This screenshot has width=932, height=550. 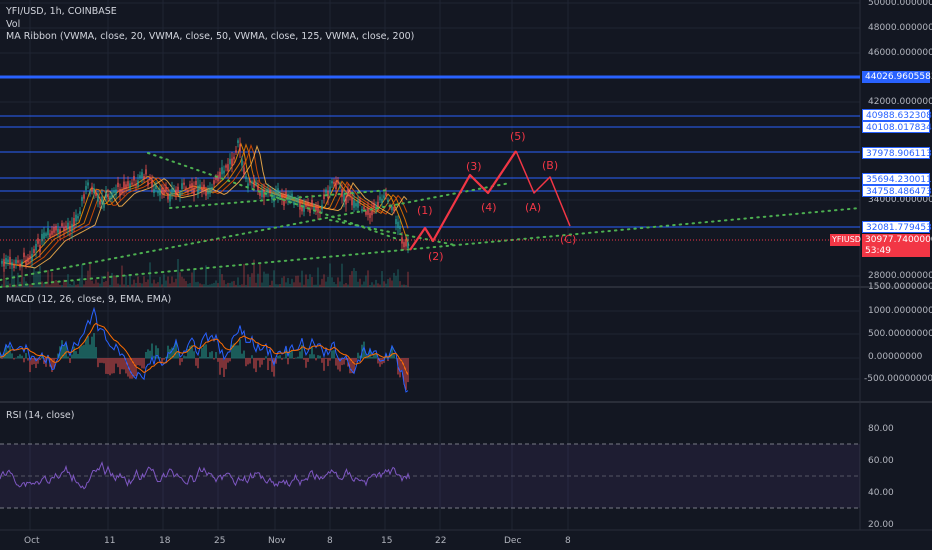 What do you see at coordinates (543, 188) in the screenshot?
I see `correction-wave-path` at bounding box center [543, 188].